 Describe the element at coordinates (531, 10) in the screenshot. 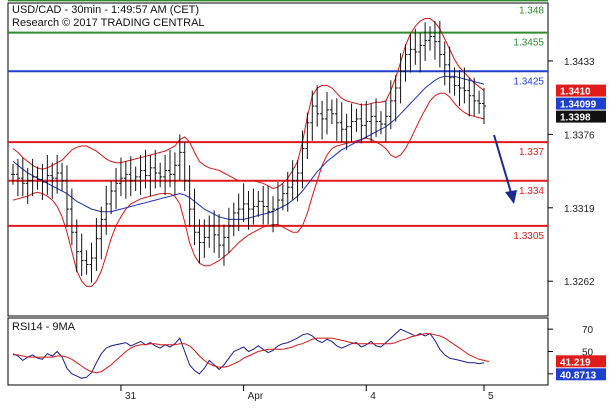

I see `level-label: 1.348` at that location.